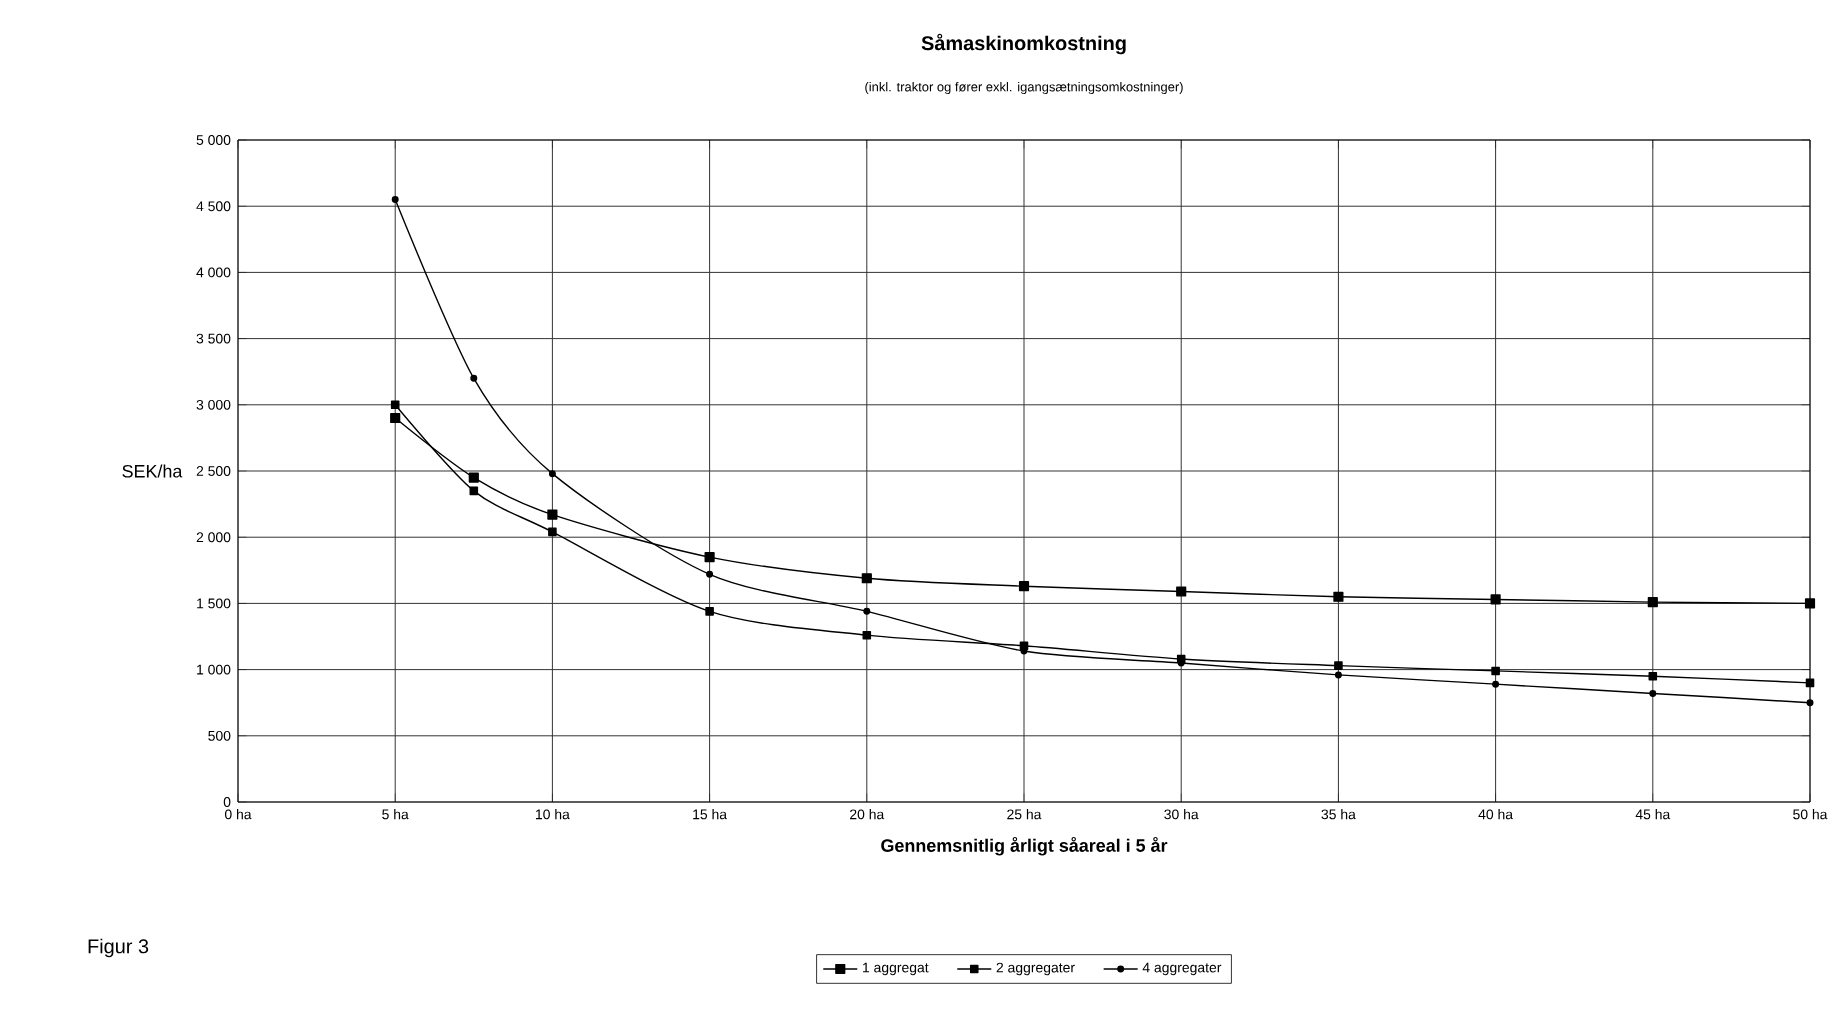 This screenshot has height=1026, width=1836. I want to click on text: Figur 3, so click(118, 948).